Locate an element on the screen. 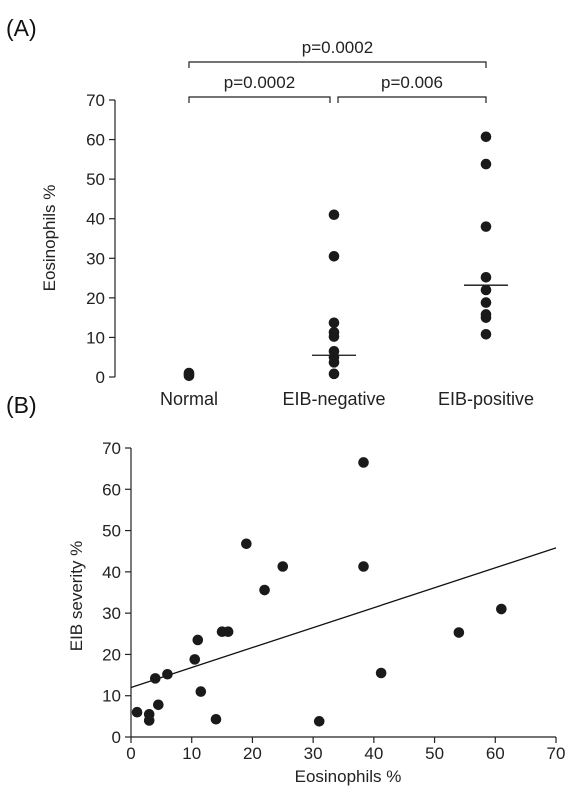  panel-a-y-tick-label: 70 is located at coordinates (95, 100).